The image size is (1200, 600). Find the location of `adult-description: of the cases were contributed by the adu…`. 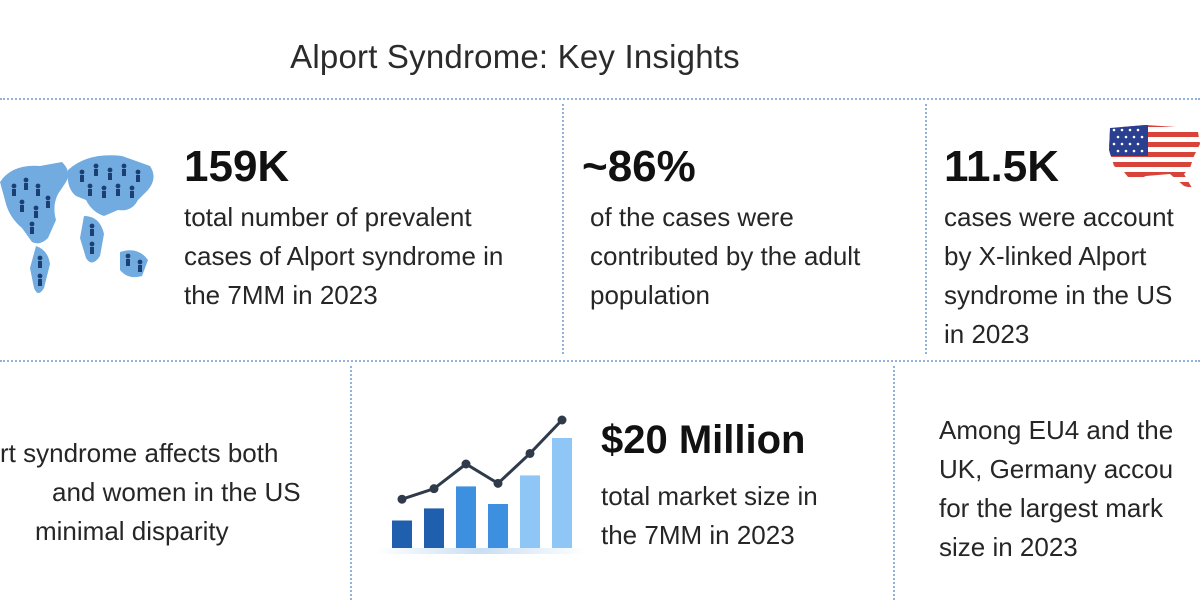

adult-description: of the cases were contributed by the adu… is located at coordinates (725, 256).